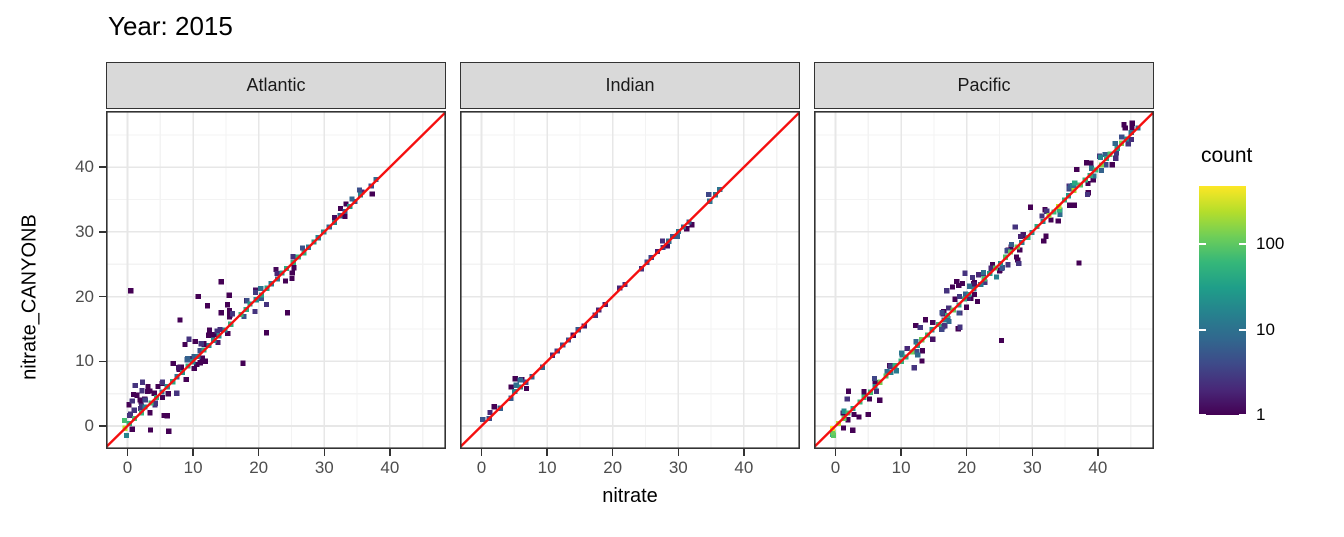  Describe the element at coordinates (84, 231) in the screenshot. I see `y-tick-label: 30` at that location.